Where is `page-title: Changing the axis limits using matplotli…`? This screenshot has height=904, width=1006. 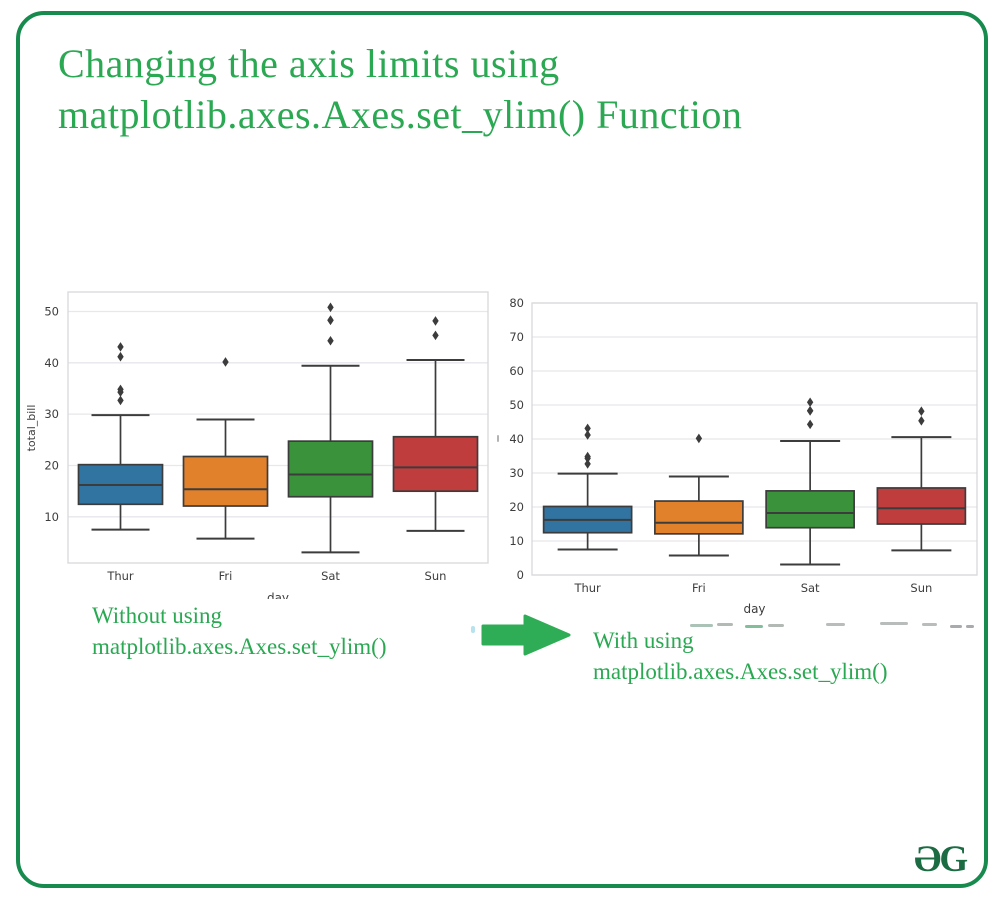
page-title: Changing the axis limits using matplotli… is located at coordinates (498, 89).